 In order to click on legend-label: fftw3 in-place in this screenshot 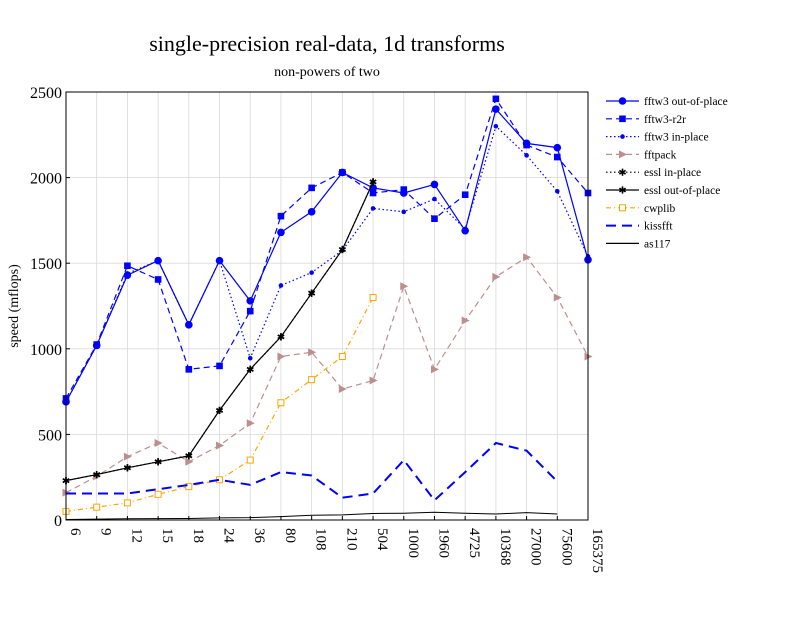, I will do `click(676, 138)`.